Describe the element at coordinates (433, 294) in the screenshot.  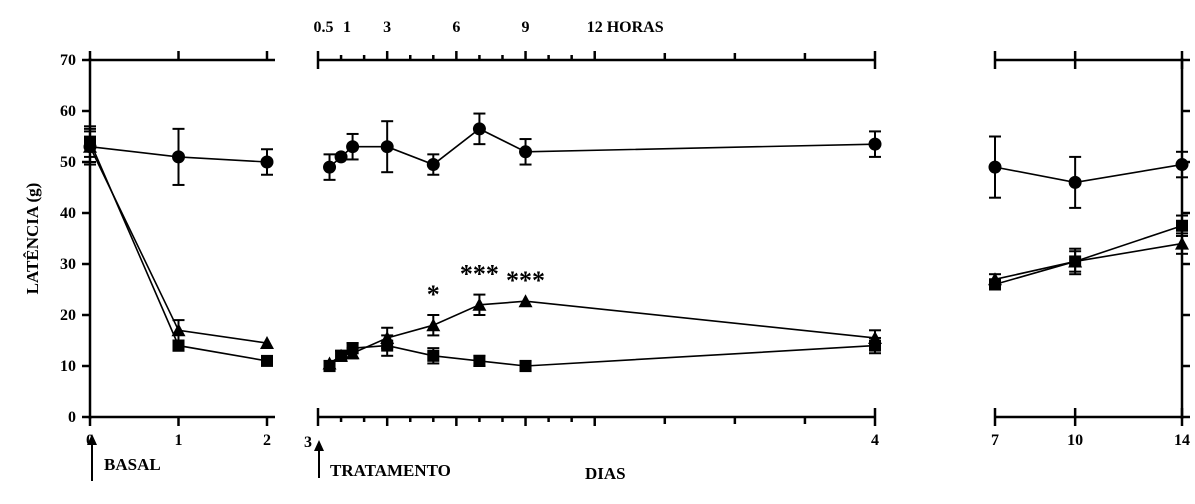
I see `significance-stars: *` at that location.